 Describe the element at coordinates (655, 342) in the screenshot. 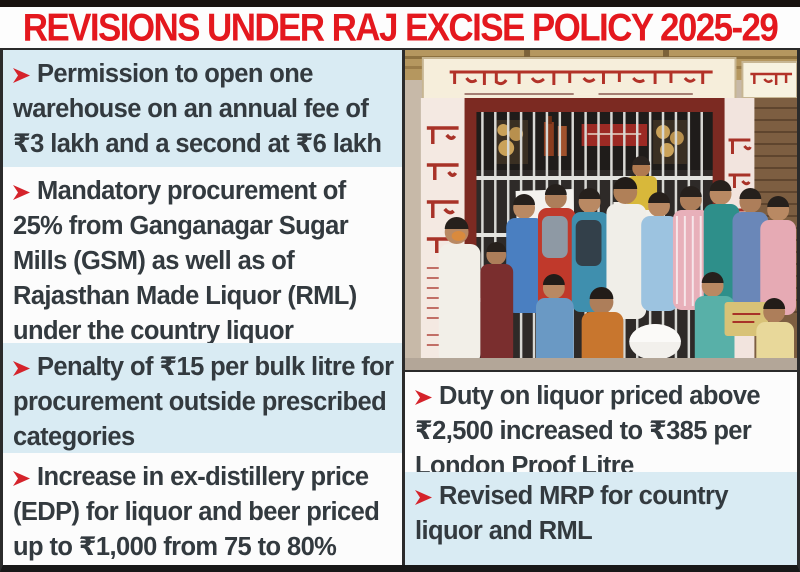

I see `person-white-cap` at that location.